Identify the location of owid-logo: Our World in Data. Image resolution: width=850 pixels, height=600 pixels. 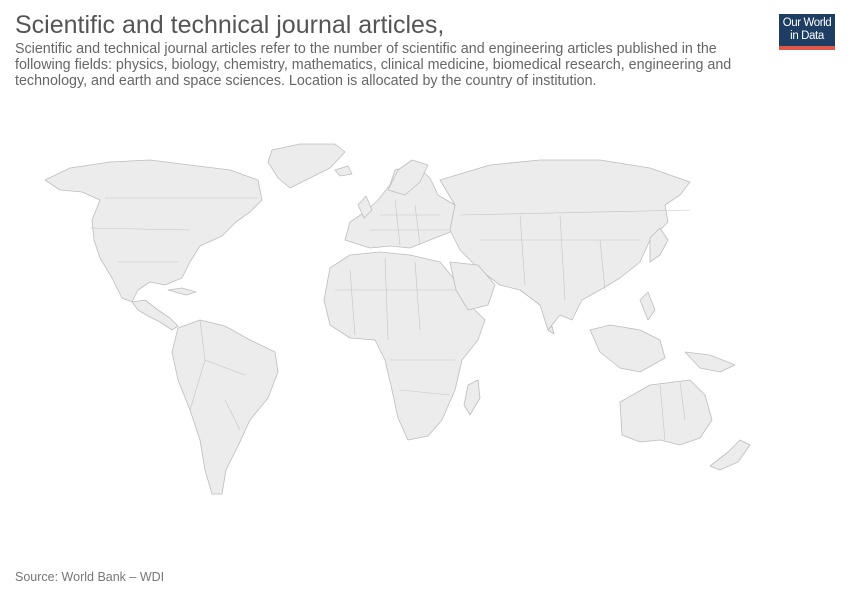
(807, 32).